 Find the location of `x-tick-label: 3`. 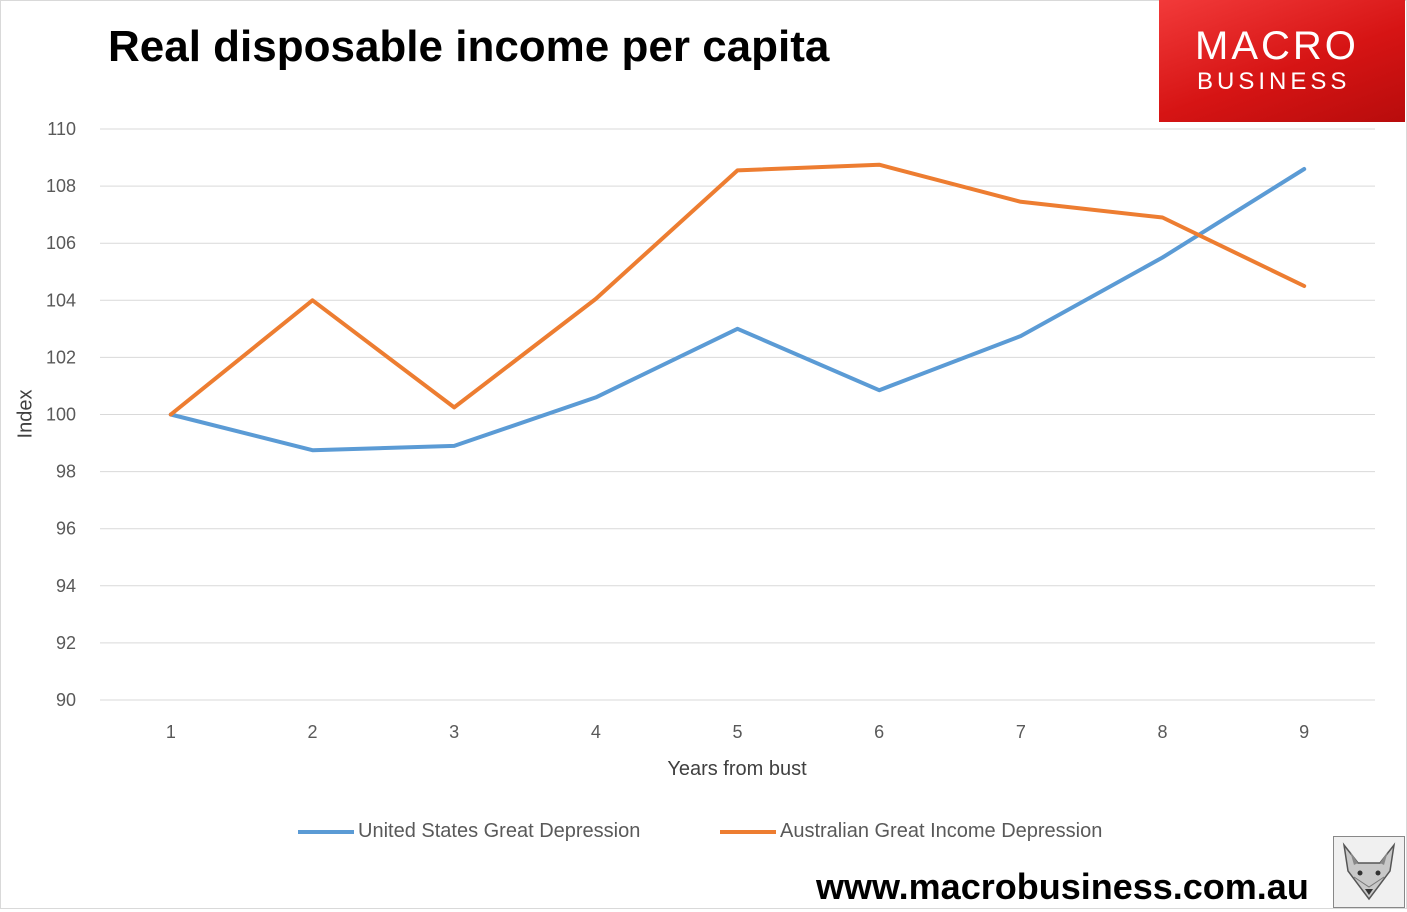

x-tick-label: 3 is located at coordinates (454, 732).